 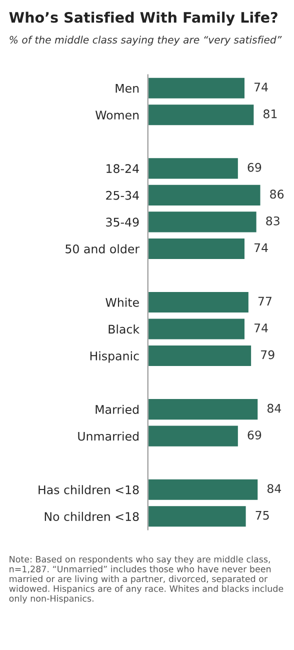 What do you see at coordinates (114, 357) in the screenshot?
I see `y-tick-label: Hispanic` at bounding box center [114, 357].